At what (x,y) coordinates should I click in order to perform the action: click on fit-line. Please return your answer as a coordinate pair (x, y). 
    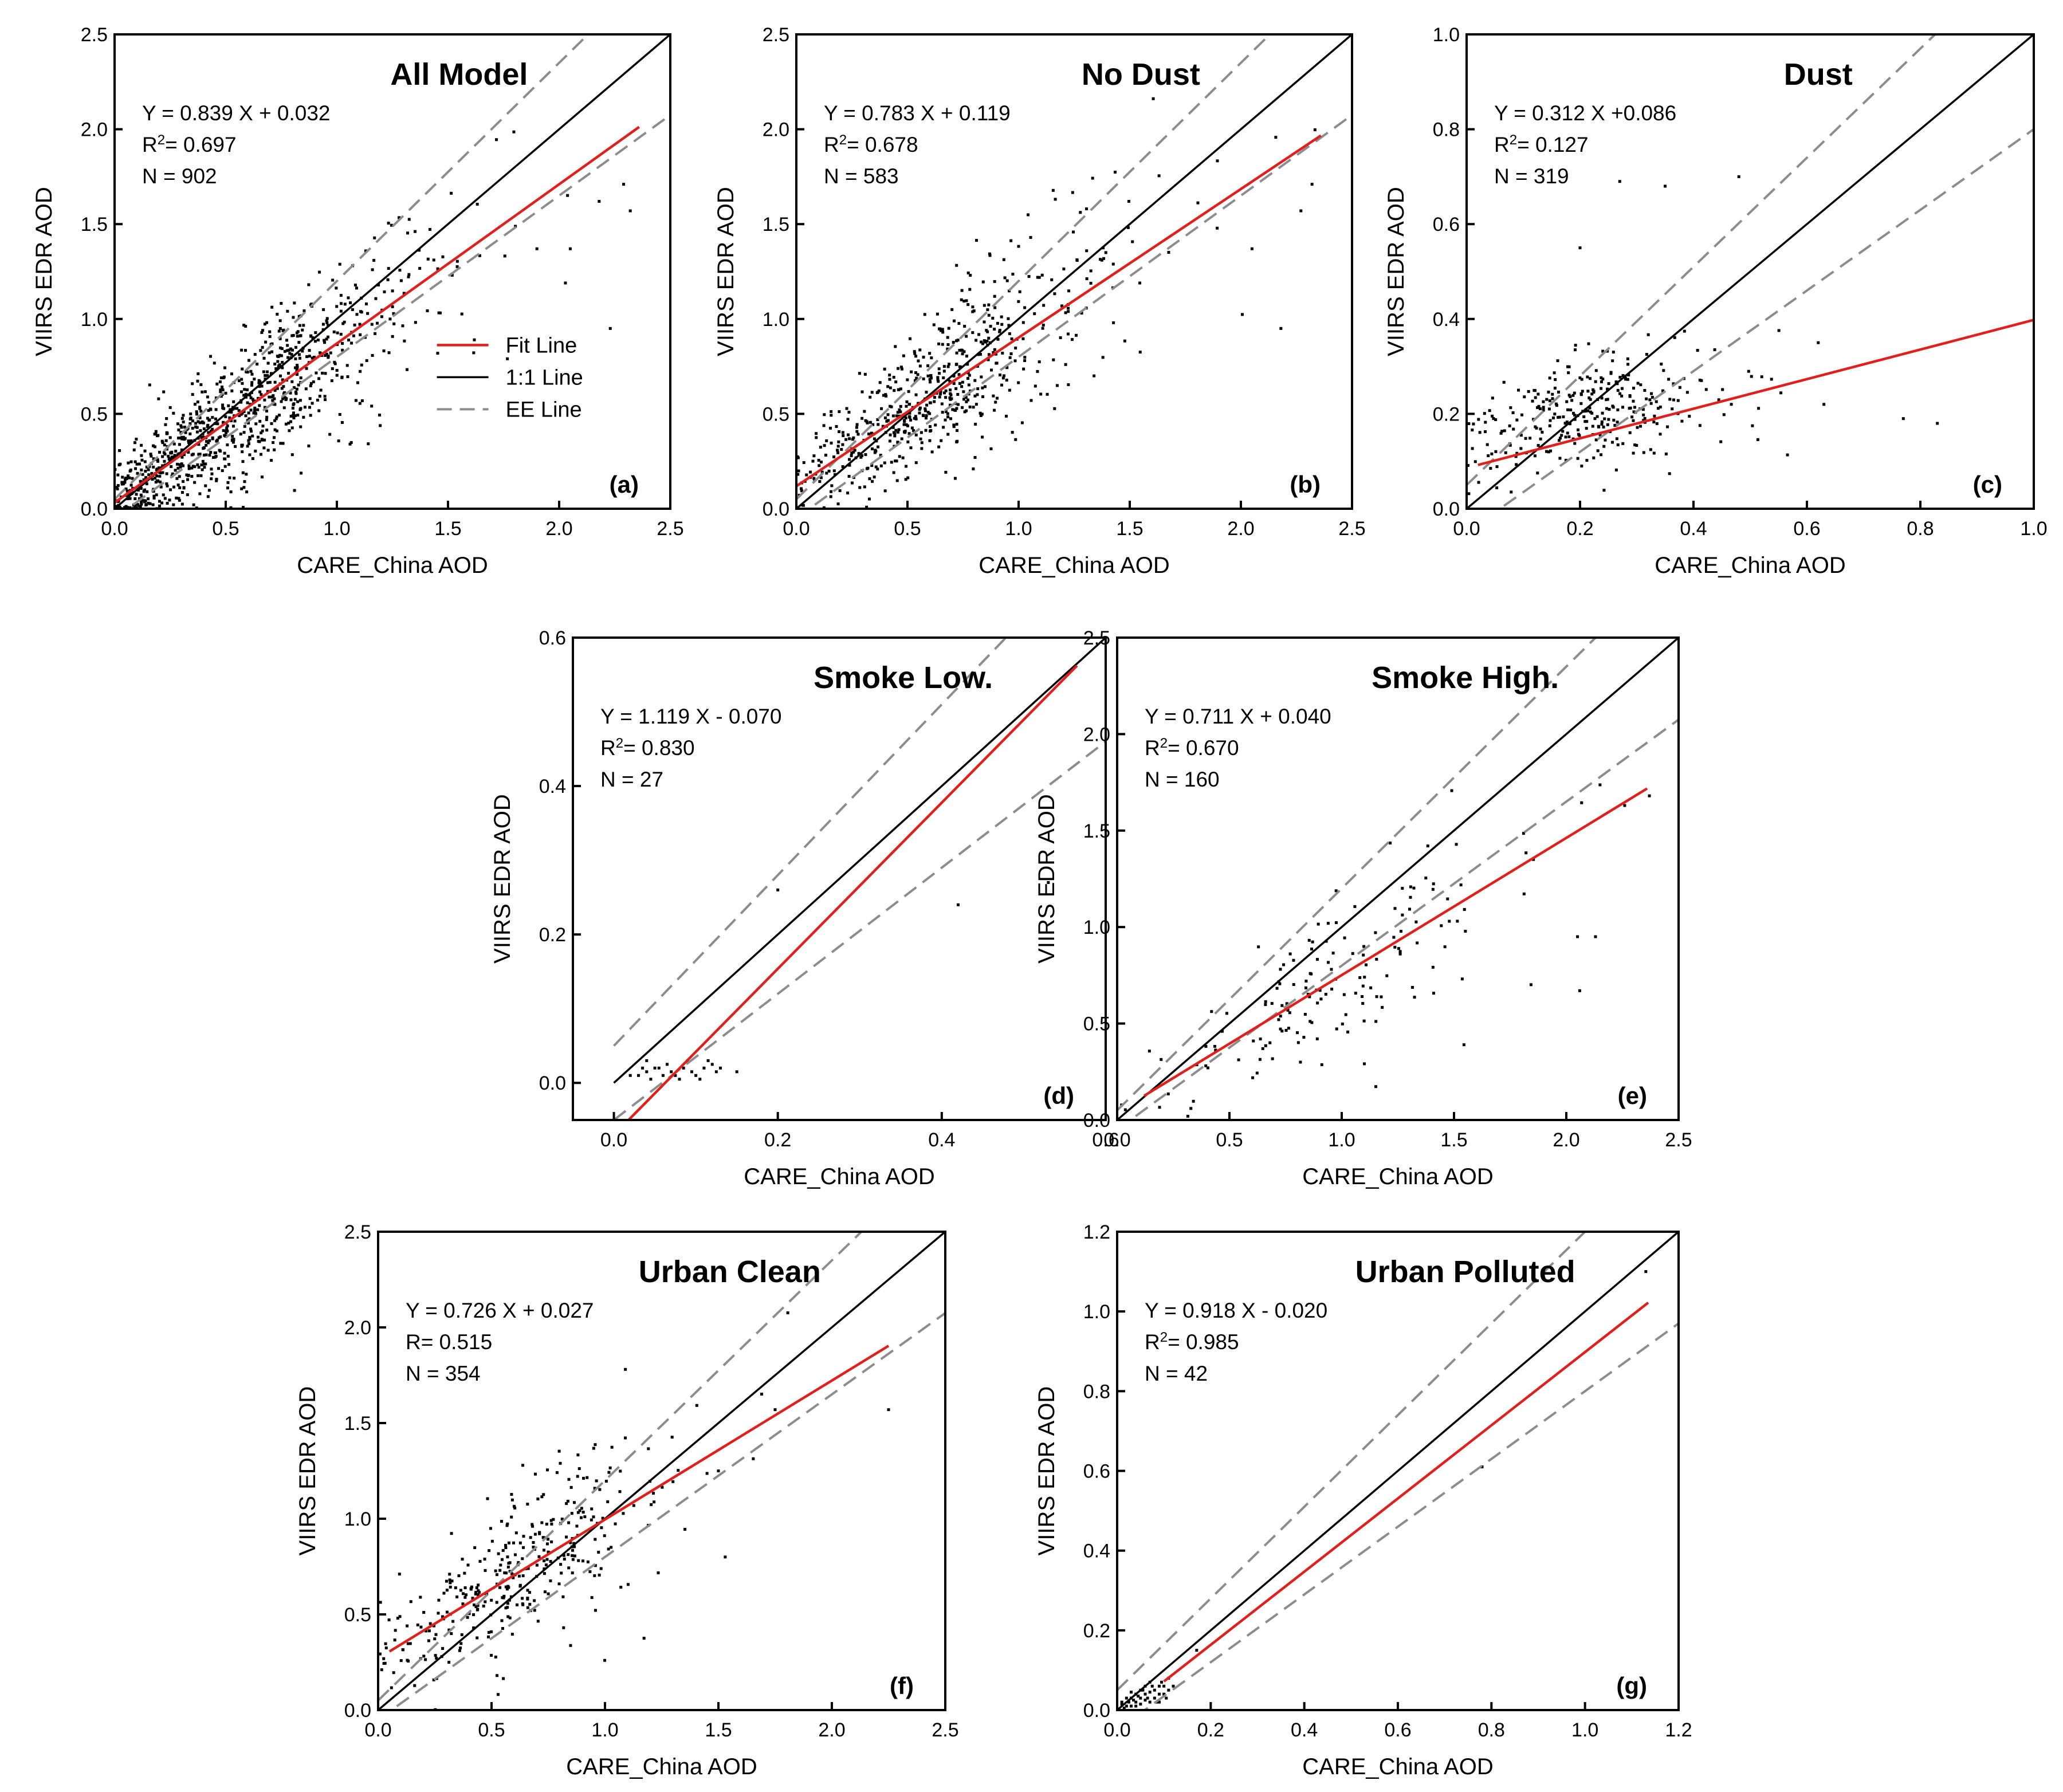
    Looking at the image, I should click on (1395, 942).